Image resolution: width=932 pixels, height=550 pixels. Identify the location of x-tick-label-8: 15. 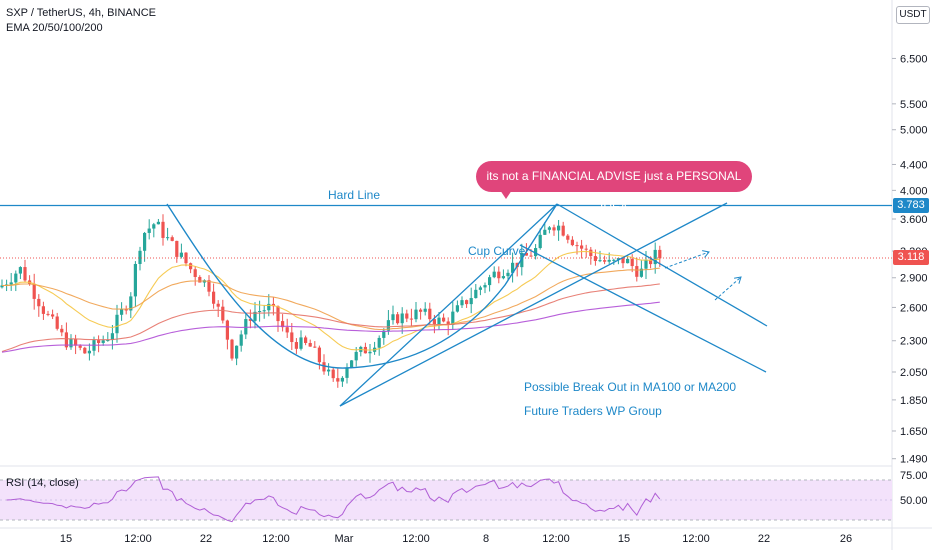
(624, 539).